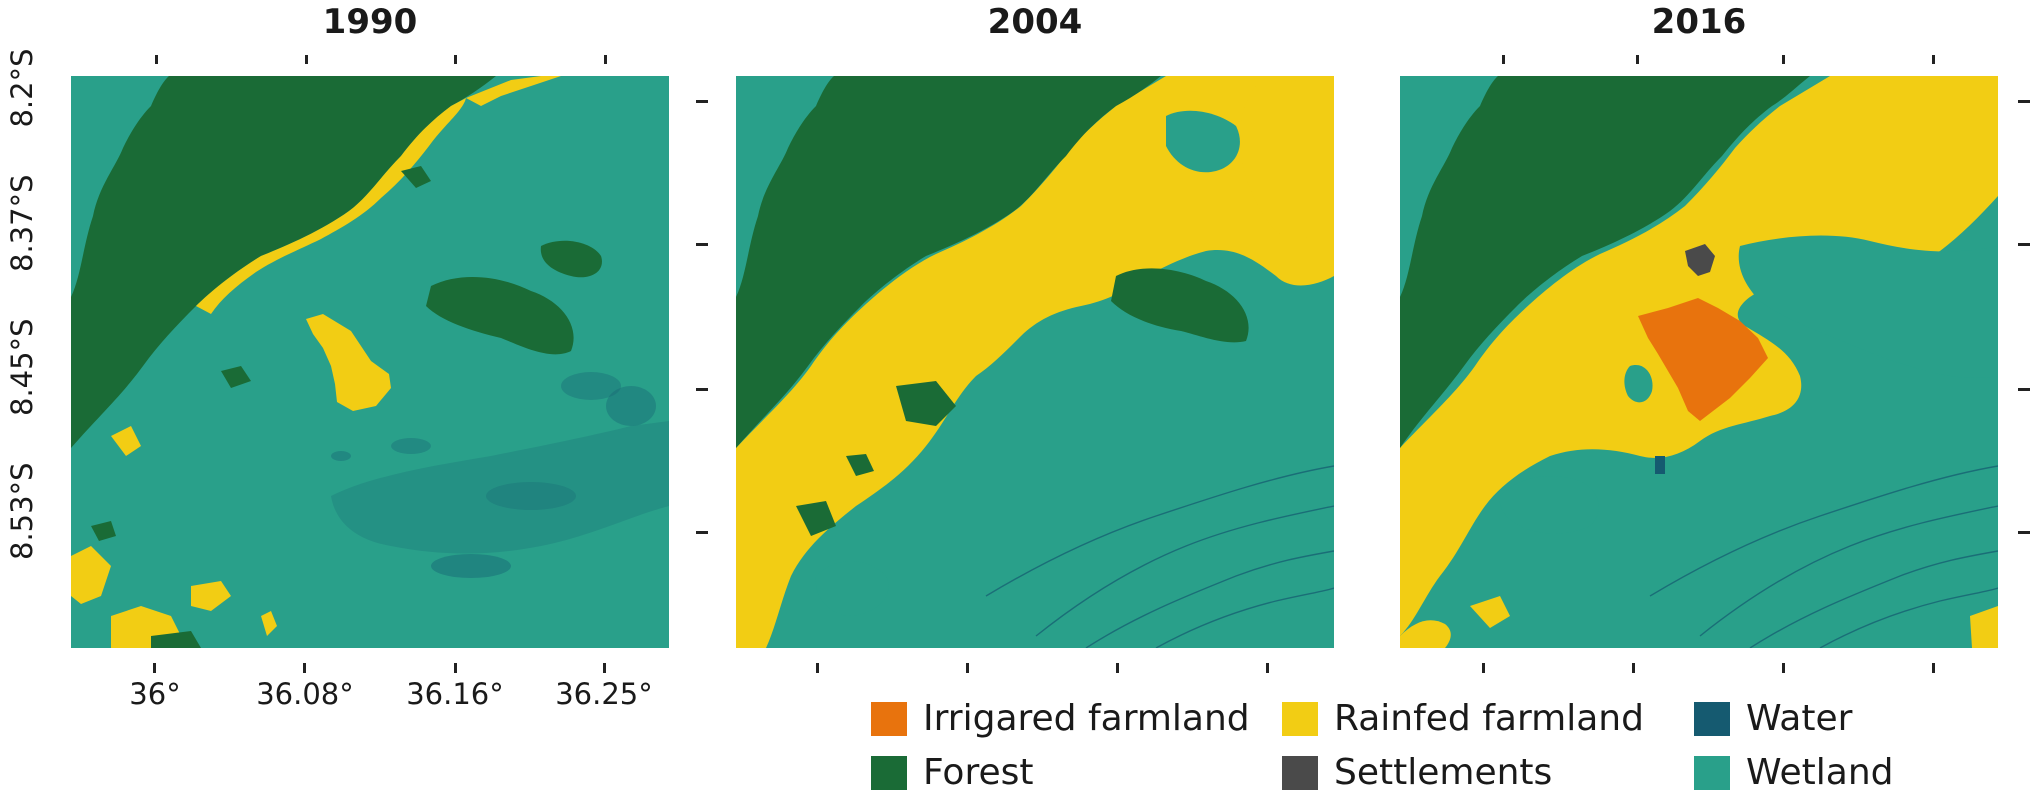 The height and width of the screenshot is (796, 2032). I want to click on panel-title-1990: 1990, so click(370, 22).